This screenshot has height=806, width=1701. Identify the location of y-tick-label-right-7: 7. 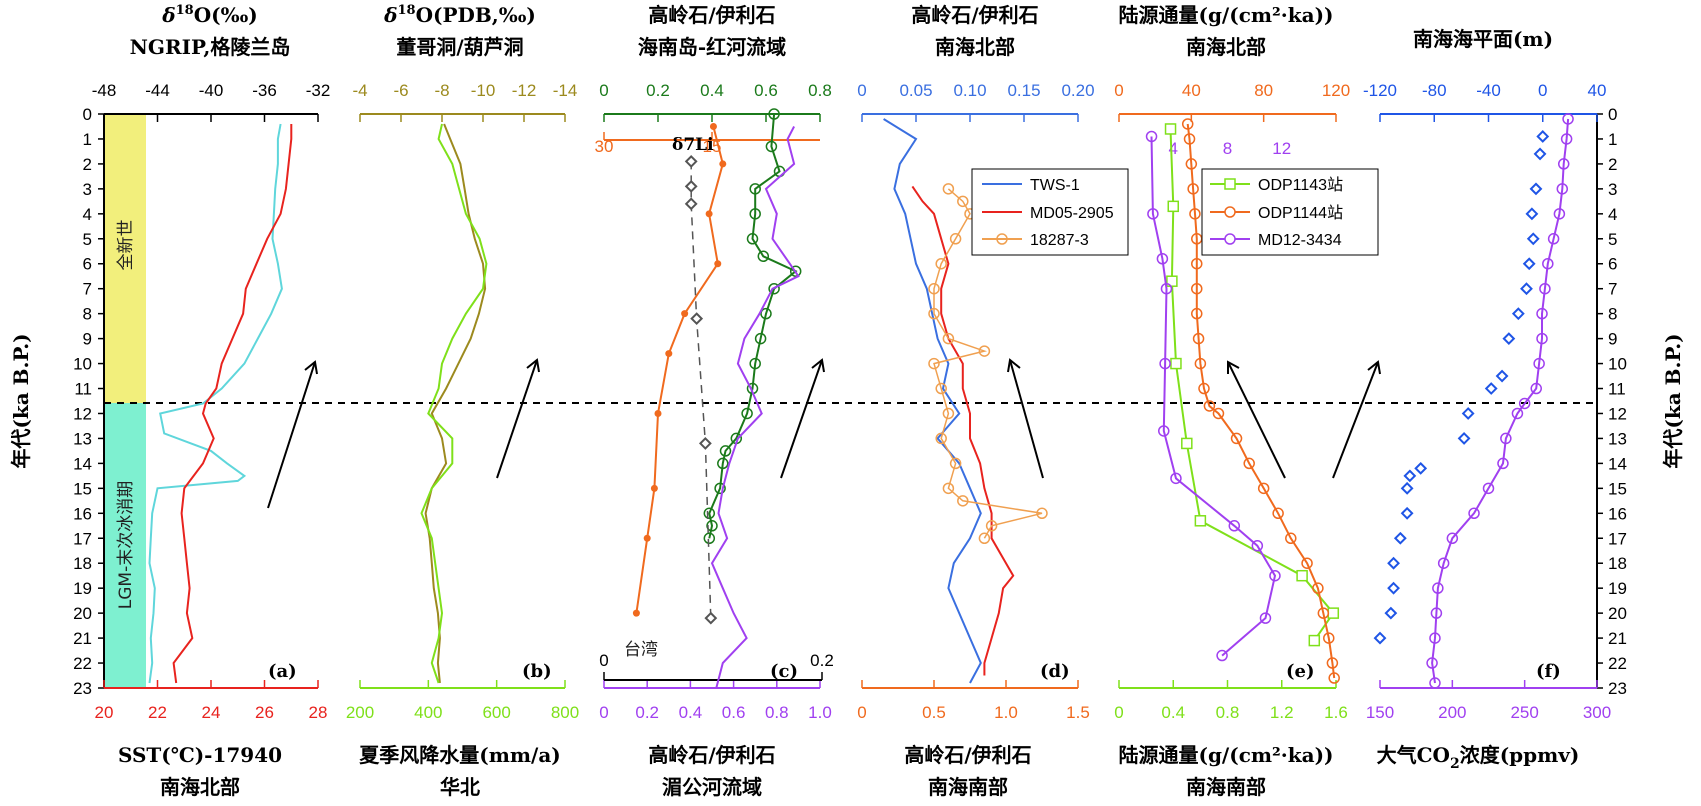
(1612, 289).